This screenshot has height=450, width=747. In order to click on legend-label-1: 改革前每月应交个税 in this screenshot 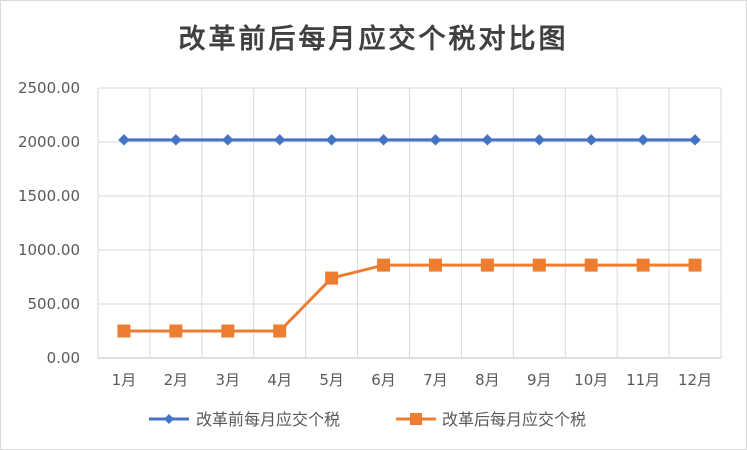, I will do `click(268, 419)`.